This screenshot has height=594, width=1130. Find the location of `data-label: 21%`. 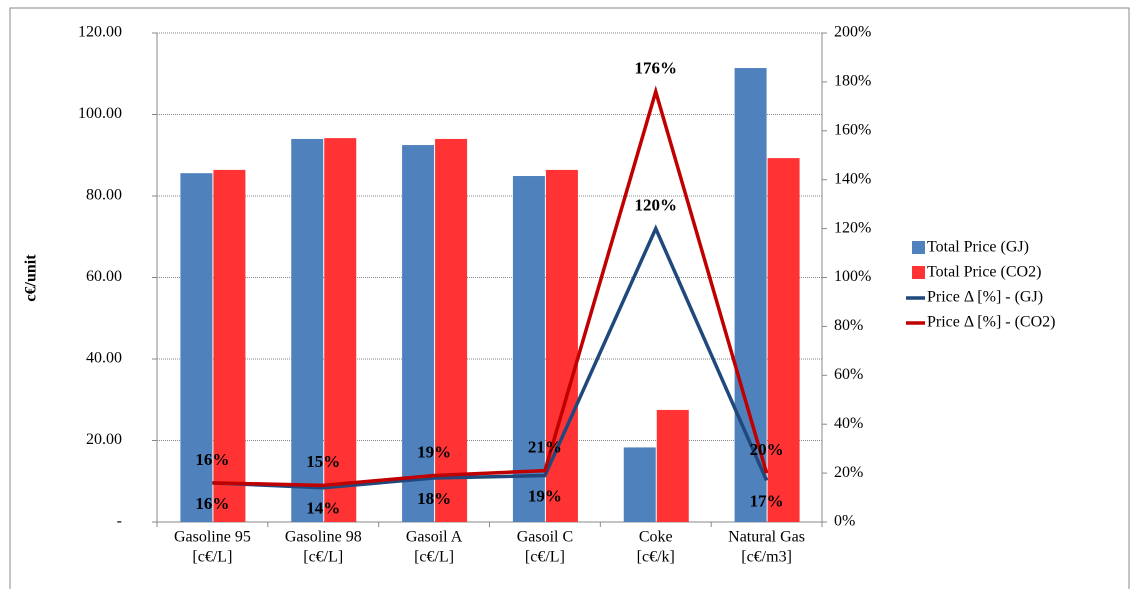

data-label: 21% is located at coordinates (545, 447).